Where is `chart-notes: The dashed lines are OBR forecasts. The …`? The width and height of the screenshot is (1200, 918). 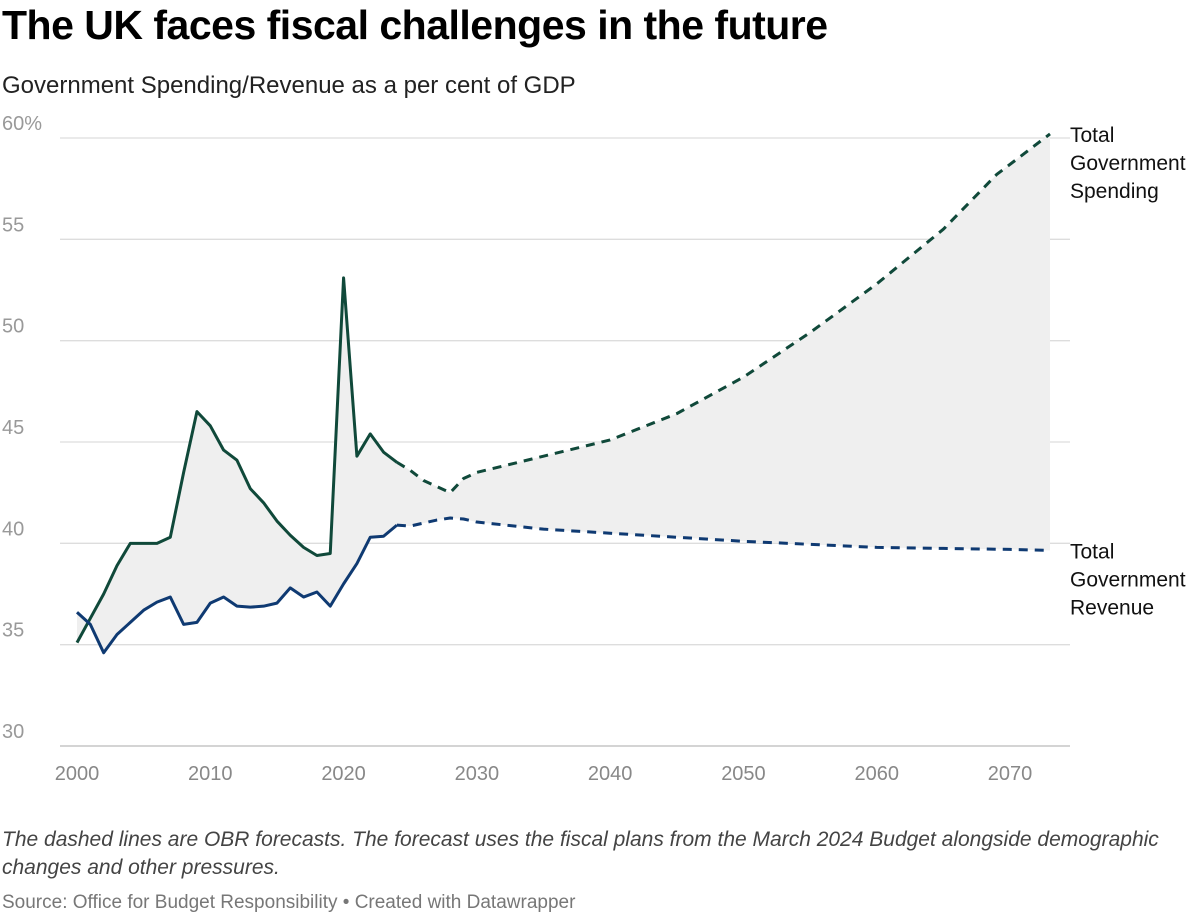
chart-notes: The dashed lines are OBR forecasts. The … is located at coordinates (580, 853).